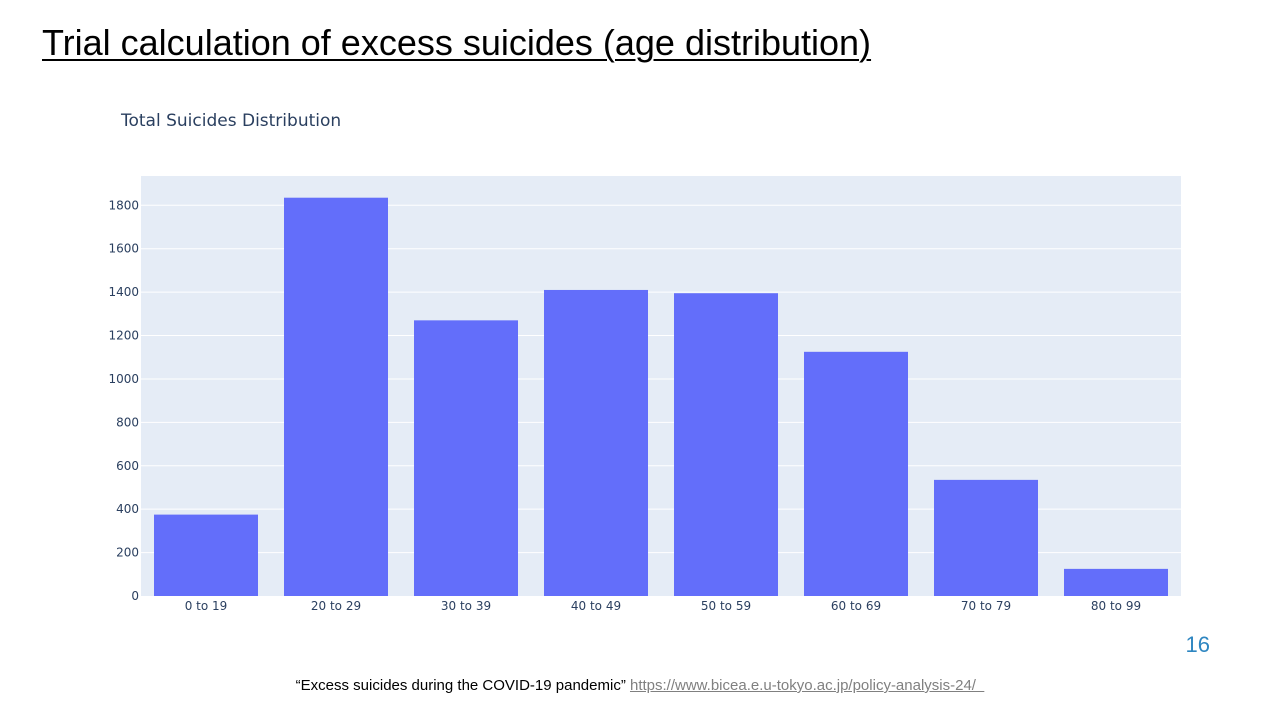 This screenshot has width=1280, height=725. I want to click on x-tick-label: 60 to 69, so click(856, 606).